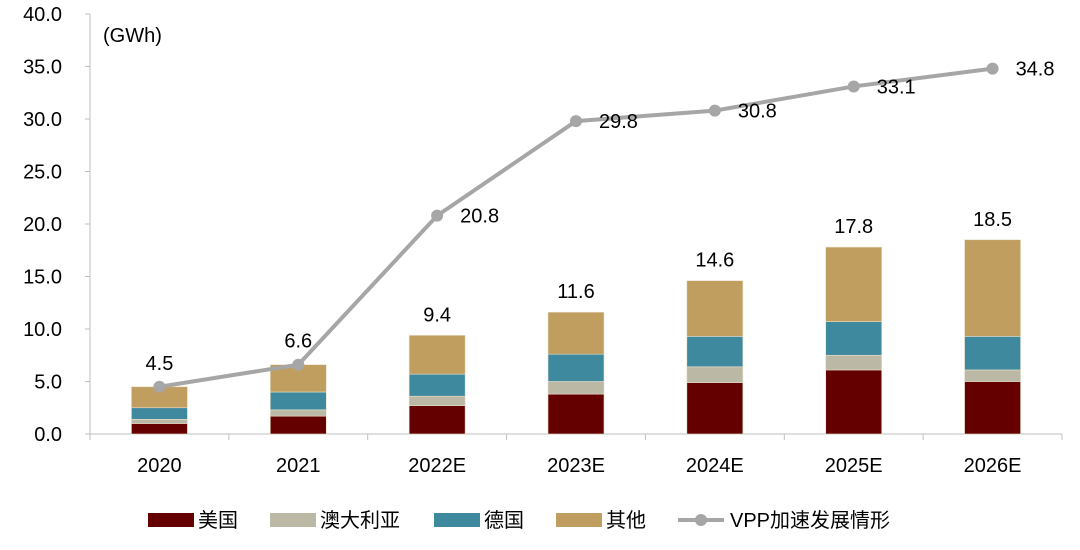 The width and height of the screenshot is (1080, 550). Describe the element at coordinates (757, 112) in the screenshot. I see `line-point-label: 30.8` at that location.